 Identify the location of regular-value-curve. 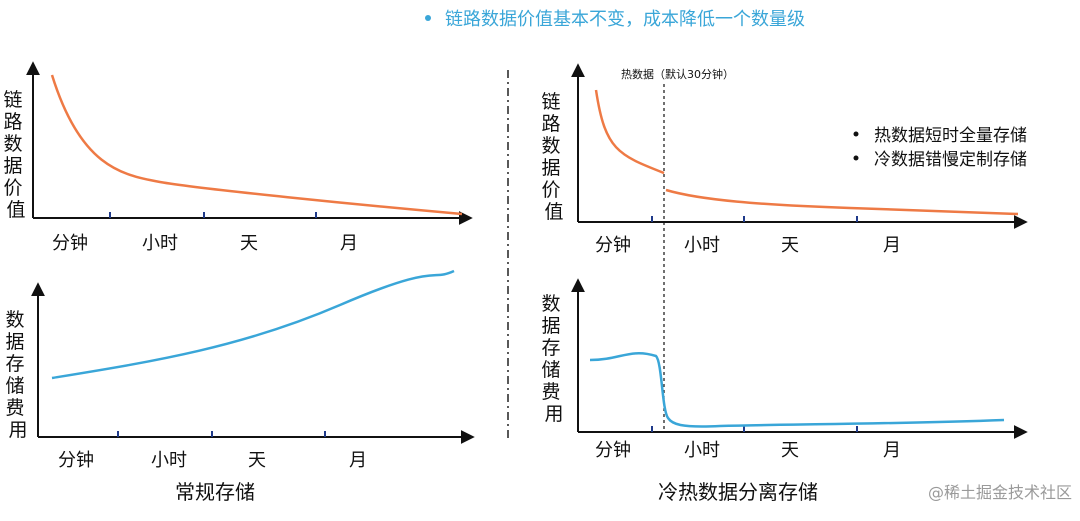
(256, 145).